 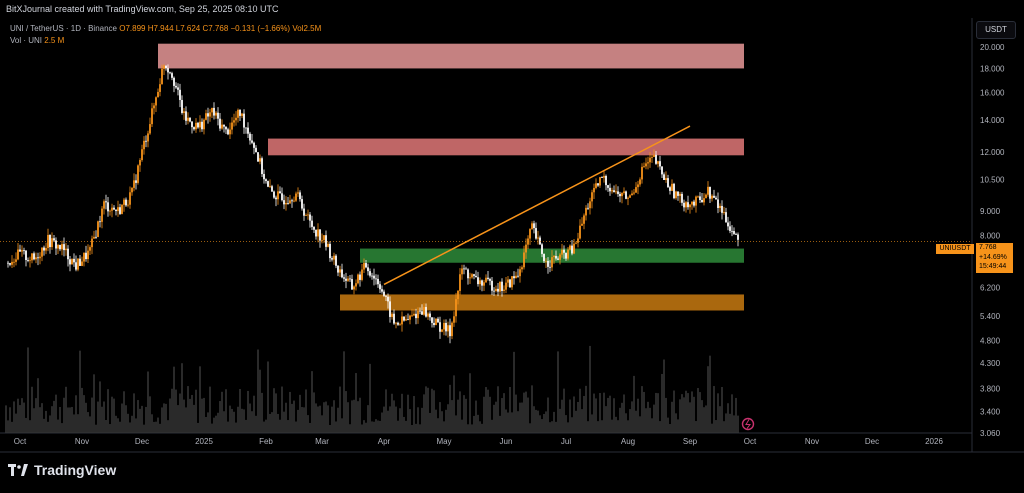 I want to click on brand-name: TradingView, so click(x=75, y=470).